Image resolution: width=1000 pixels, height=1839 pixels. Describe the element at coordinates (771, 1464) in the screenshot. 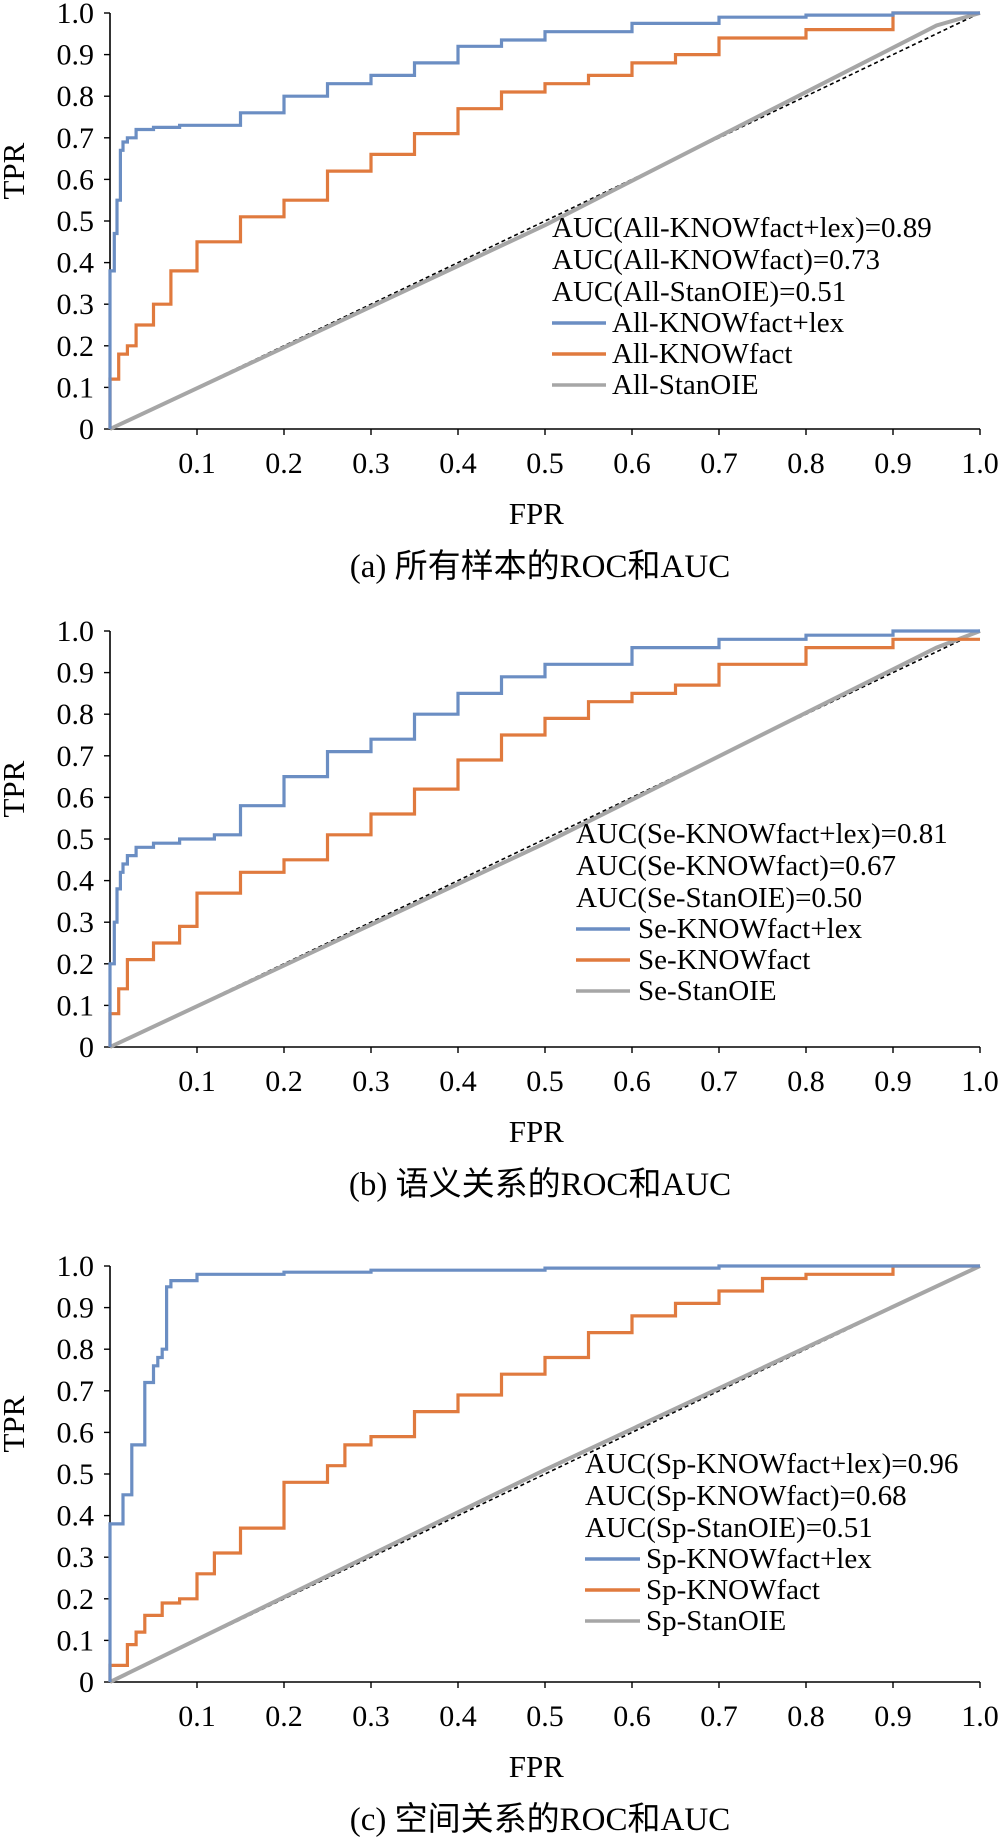

I see `auc-annotation: AUC(Sp-KNOWfact+lex)=0.96` at that location.